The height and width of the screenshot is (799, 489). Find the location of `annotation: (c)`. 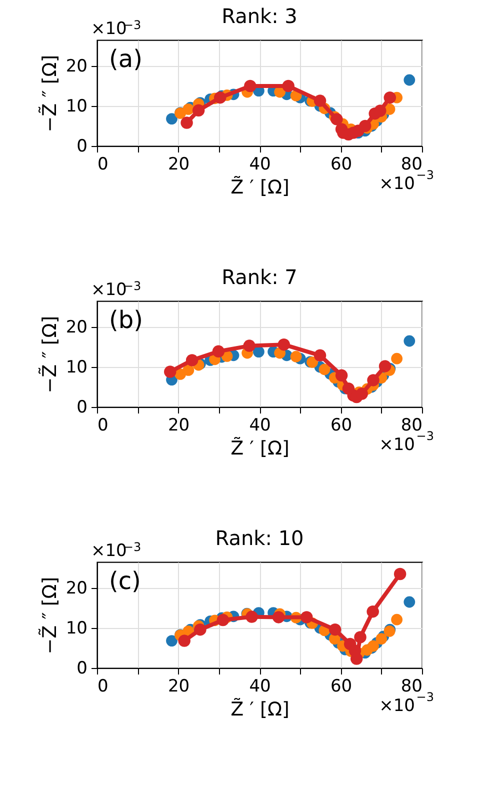

annotation: (c) is located at coordinates (125, 581).